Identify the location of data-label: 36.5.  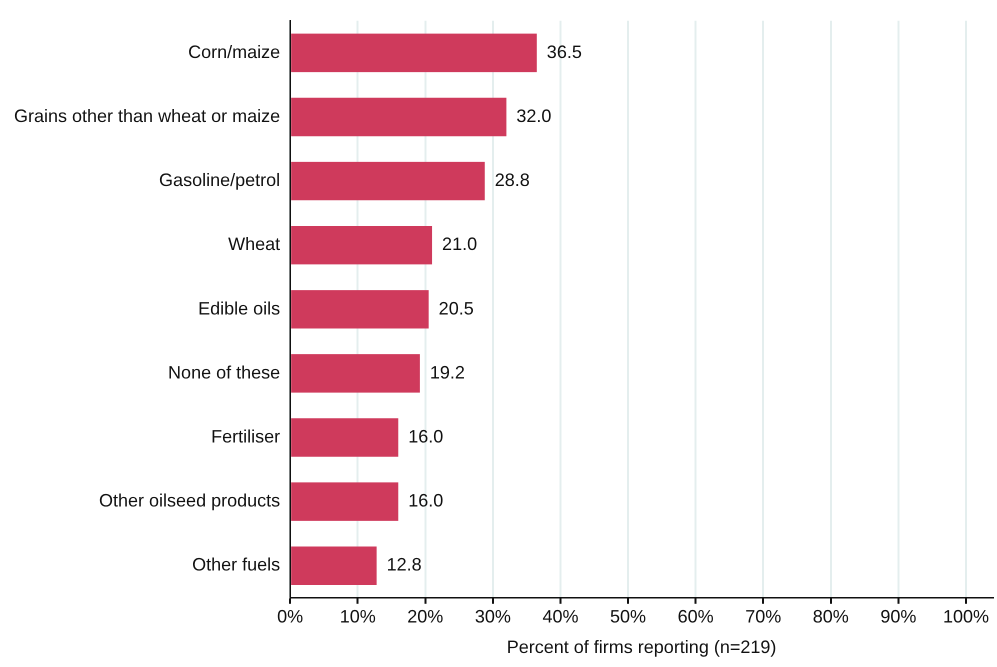
(564, 52).